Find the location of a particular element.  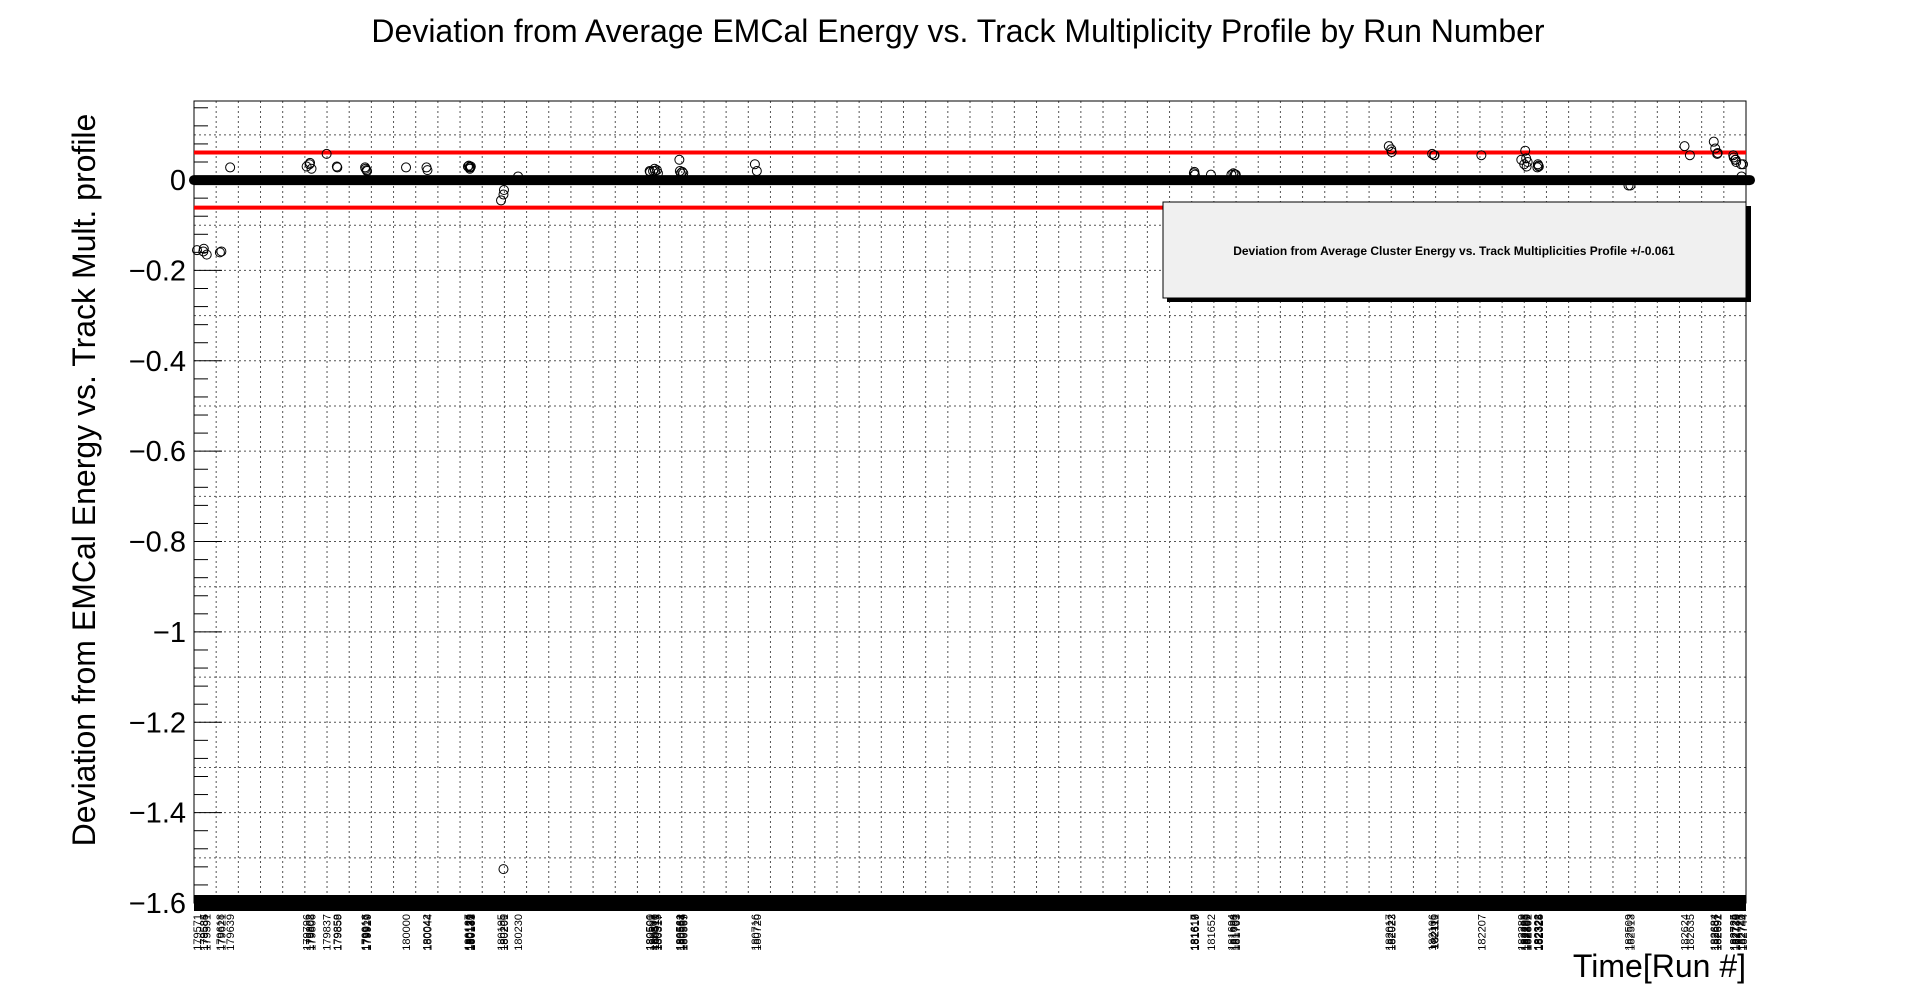

y-tick-label: −0.4 is located at coordinates (157, 362).